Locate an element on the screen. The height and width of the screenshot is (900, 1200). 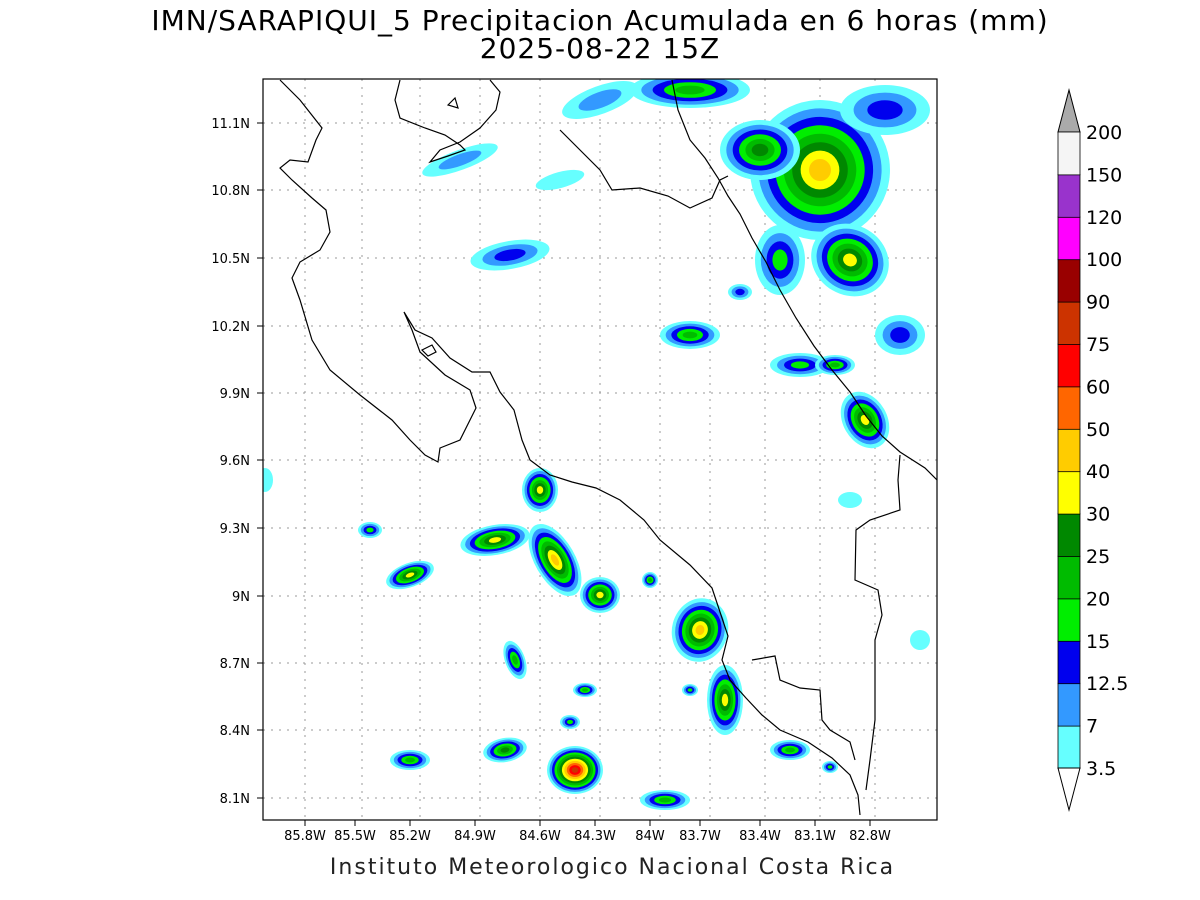
colorbar-over-arrow is located at coordinates (1069, 110).